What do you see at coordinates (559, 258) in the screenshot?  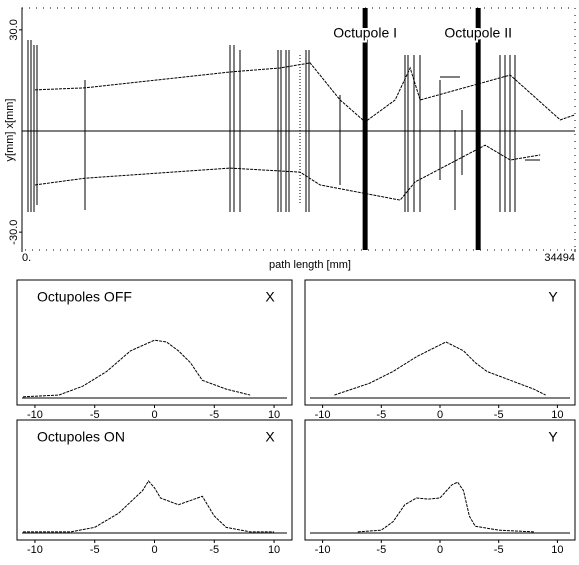 I see `x-tick-label: 34494` at bounding box center [559, 258].